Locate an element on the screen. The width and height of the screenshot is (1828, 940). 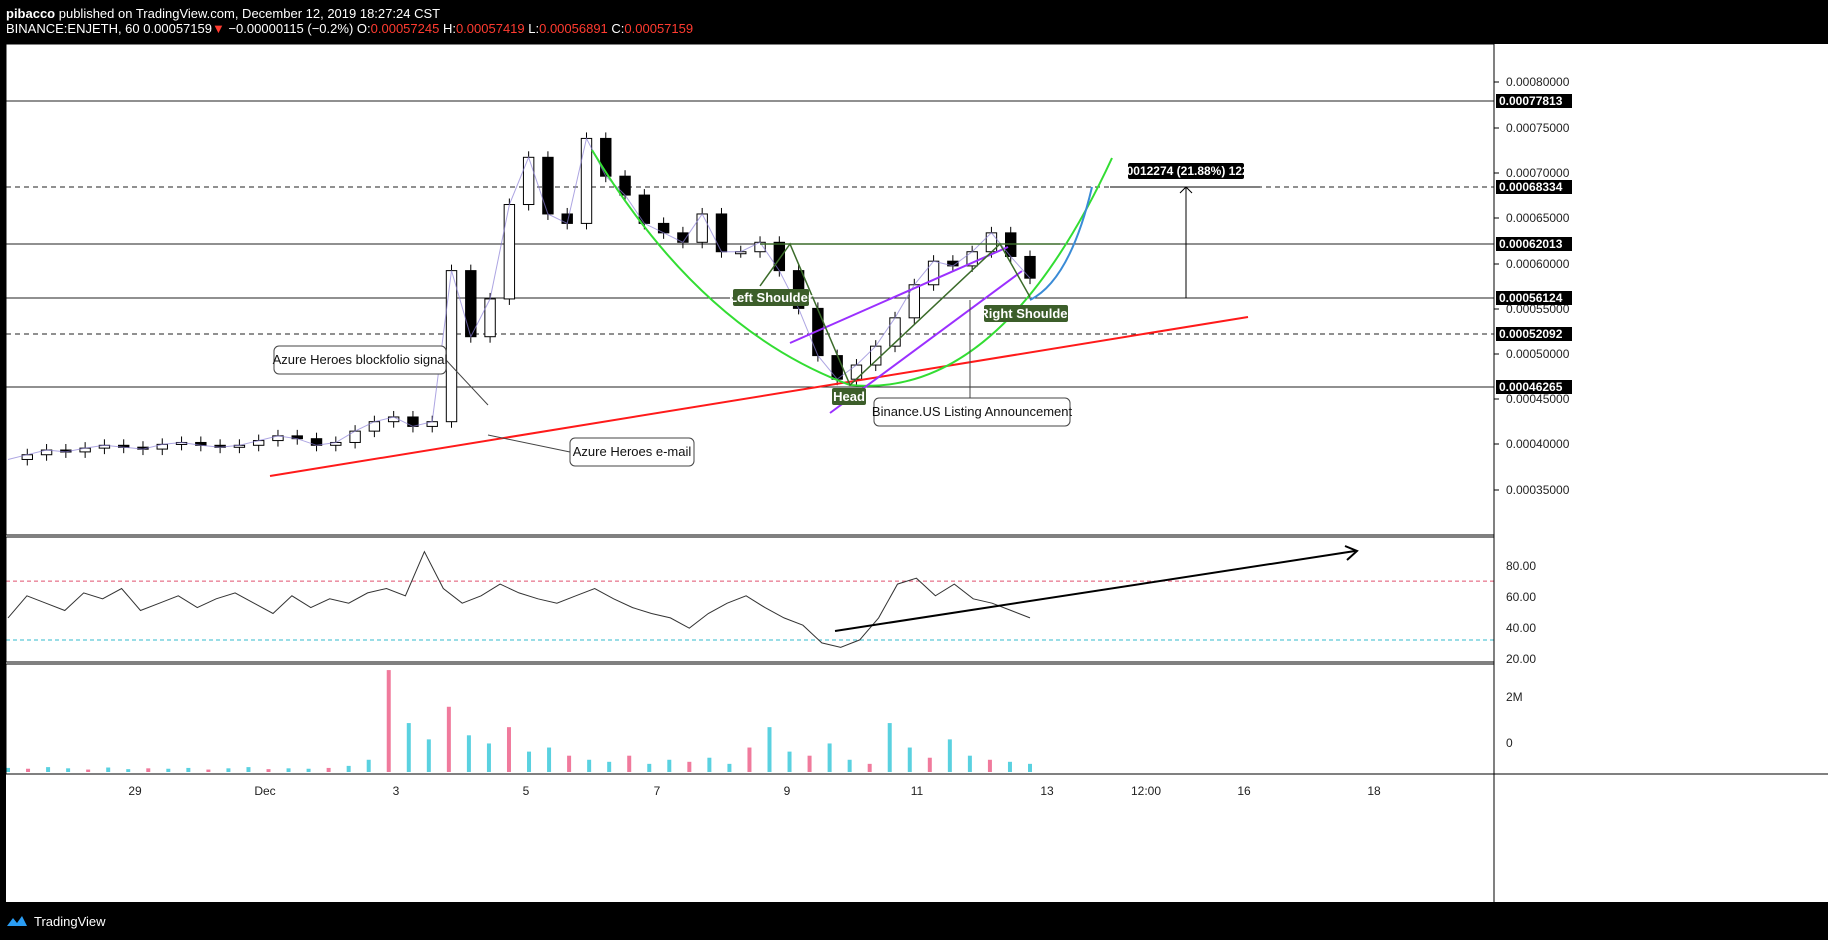
price-level-label: 0.00046265 is located at coordinates (1531, 387).